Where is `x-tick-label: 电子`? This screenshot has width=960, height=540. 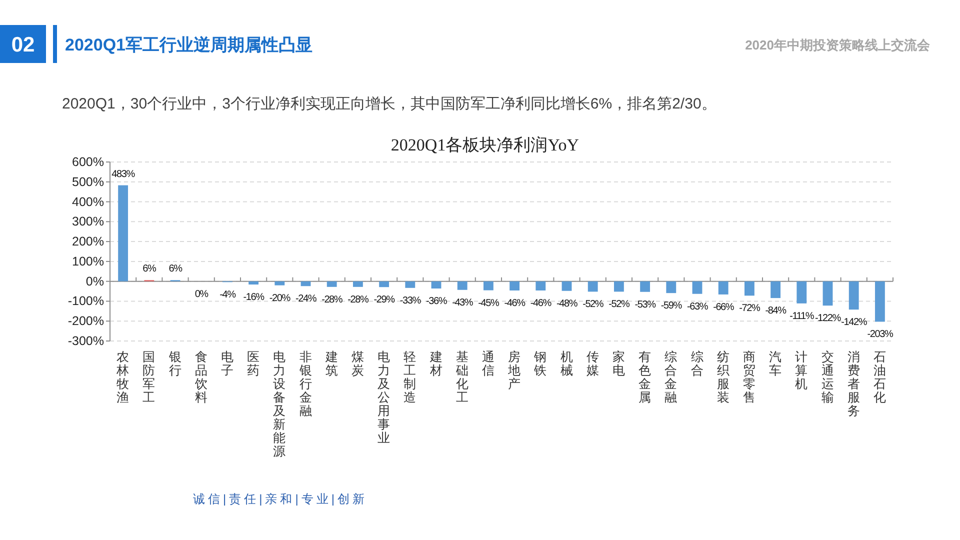
x-tick-label: 电子 is located at coordinates (227, 364).